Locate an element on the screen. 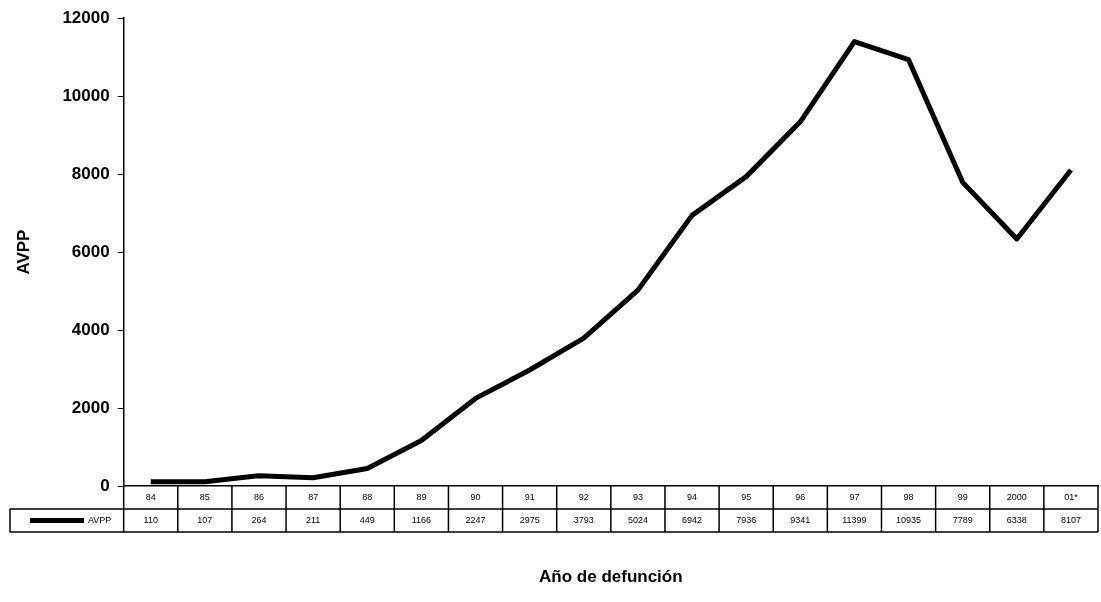  x-tick-label: 95 is located at coordinates (746, 496).